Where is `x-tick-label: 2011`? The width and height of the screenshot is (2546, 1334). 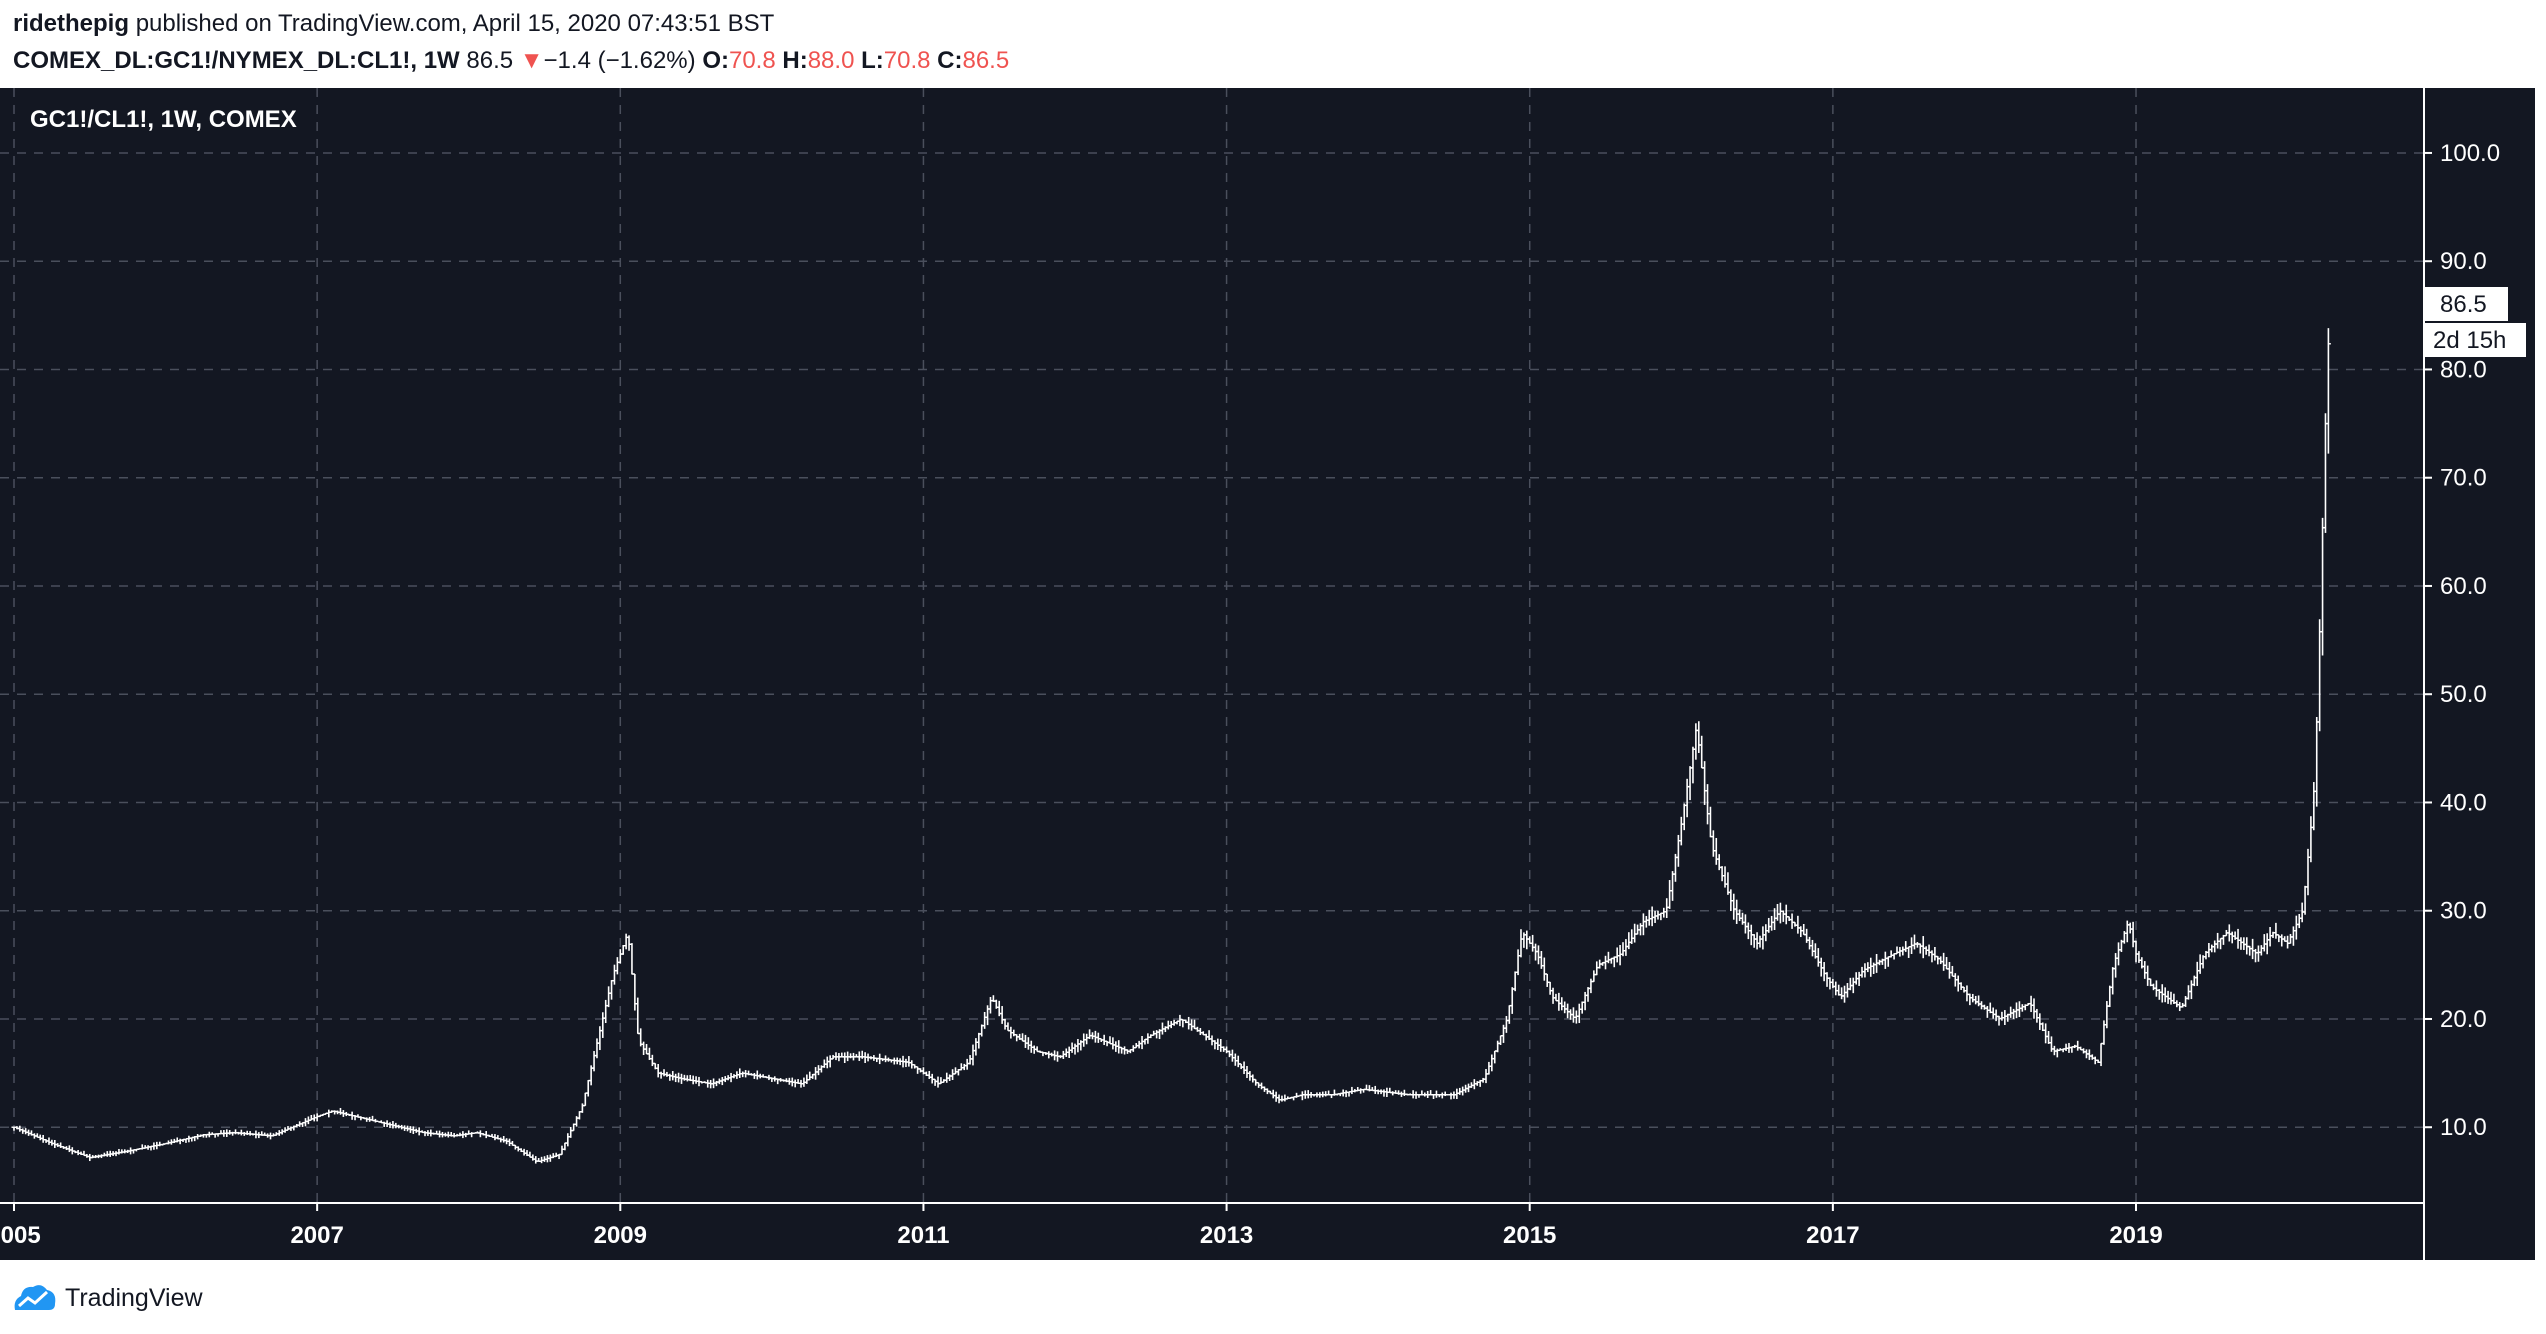 x-tick-label: 2011 is located at coordinates (923, 1235).